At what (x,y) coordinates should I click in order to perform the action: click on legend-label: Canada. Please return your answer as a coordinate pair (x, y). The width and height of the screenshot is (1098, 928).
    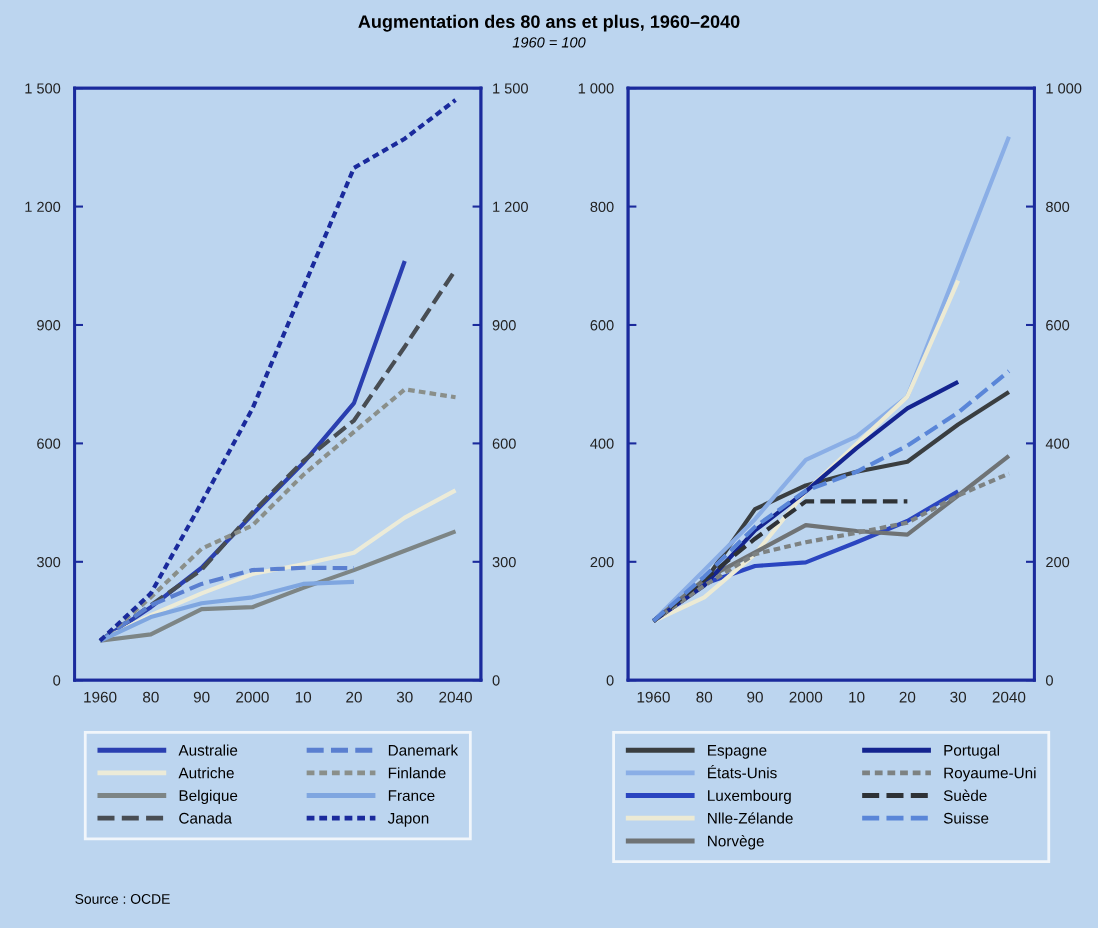
    Looking at the image, I should click on (205, 818).